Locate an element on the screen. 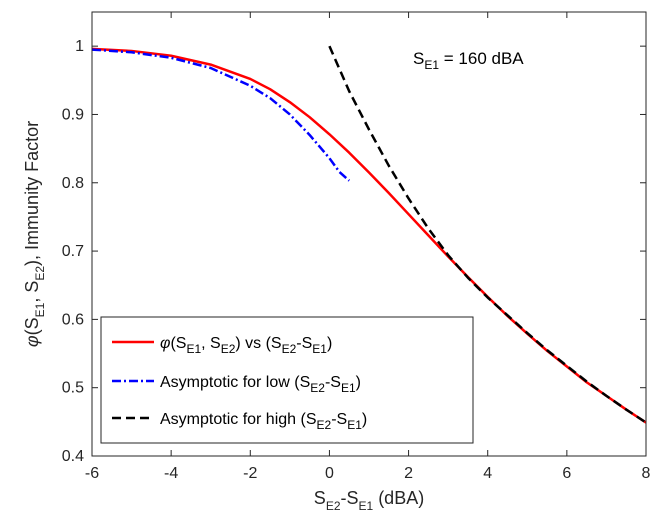 The width and height of the screenshot is (654, 525). legend-box is located at coordinates (287, 380).